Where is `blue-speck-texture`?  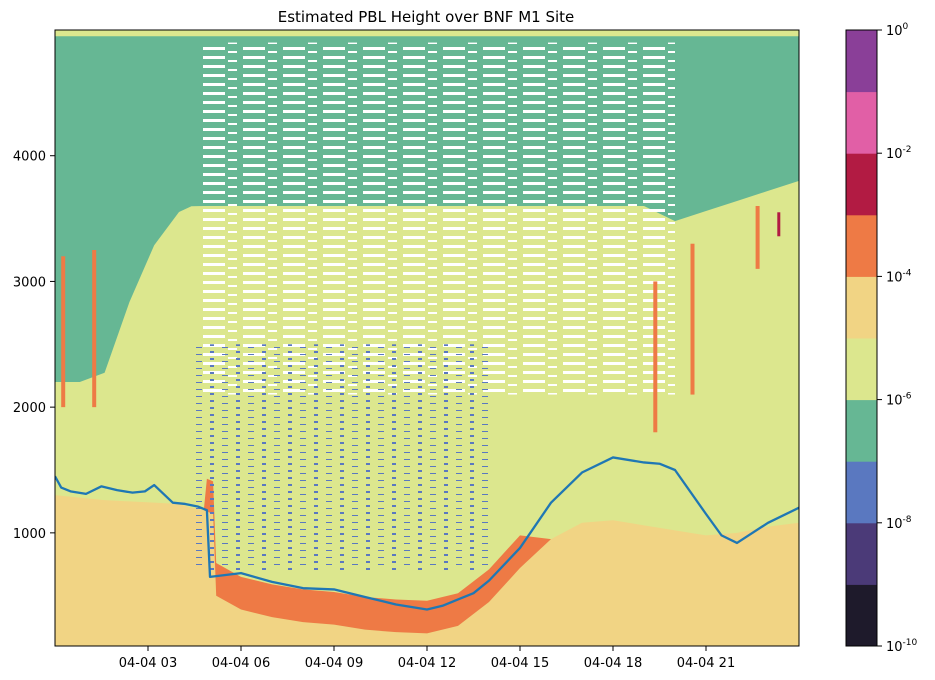 blue-speck-texture is located at coordinates (340, 457).